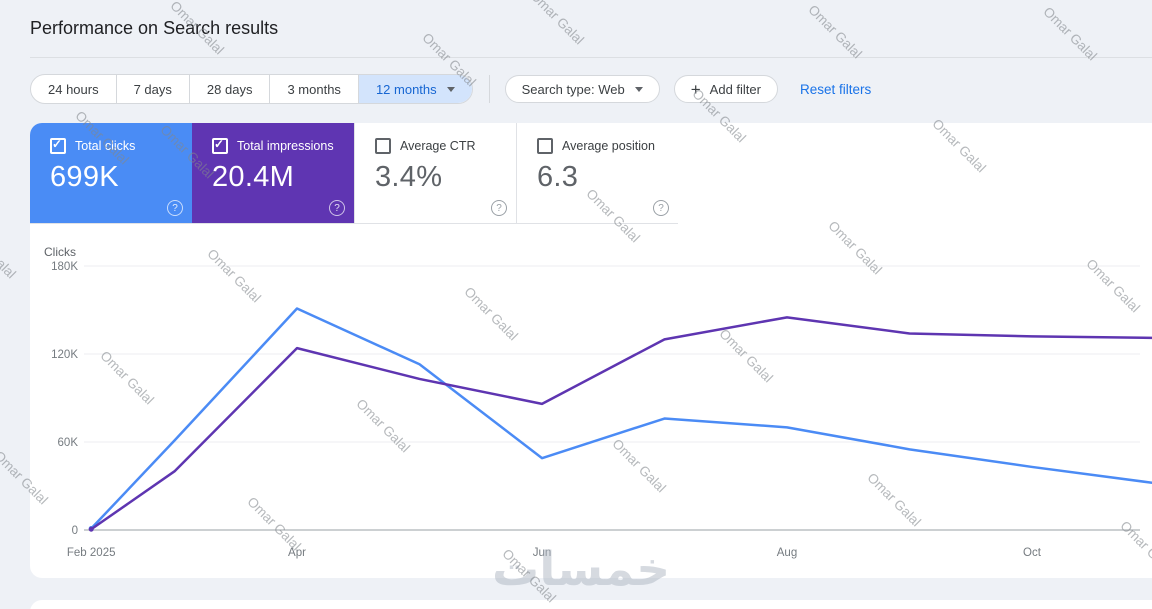 This screenshot has height=609, width=1152. Describe the element at coordinates (91, 529) in the screenshot. I see `series-start-dot` at that location.